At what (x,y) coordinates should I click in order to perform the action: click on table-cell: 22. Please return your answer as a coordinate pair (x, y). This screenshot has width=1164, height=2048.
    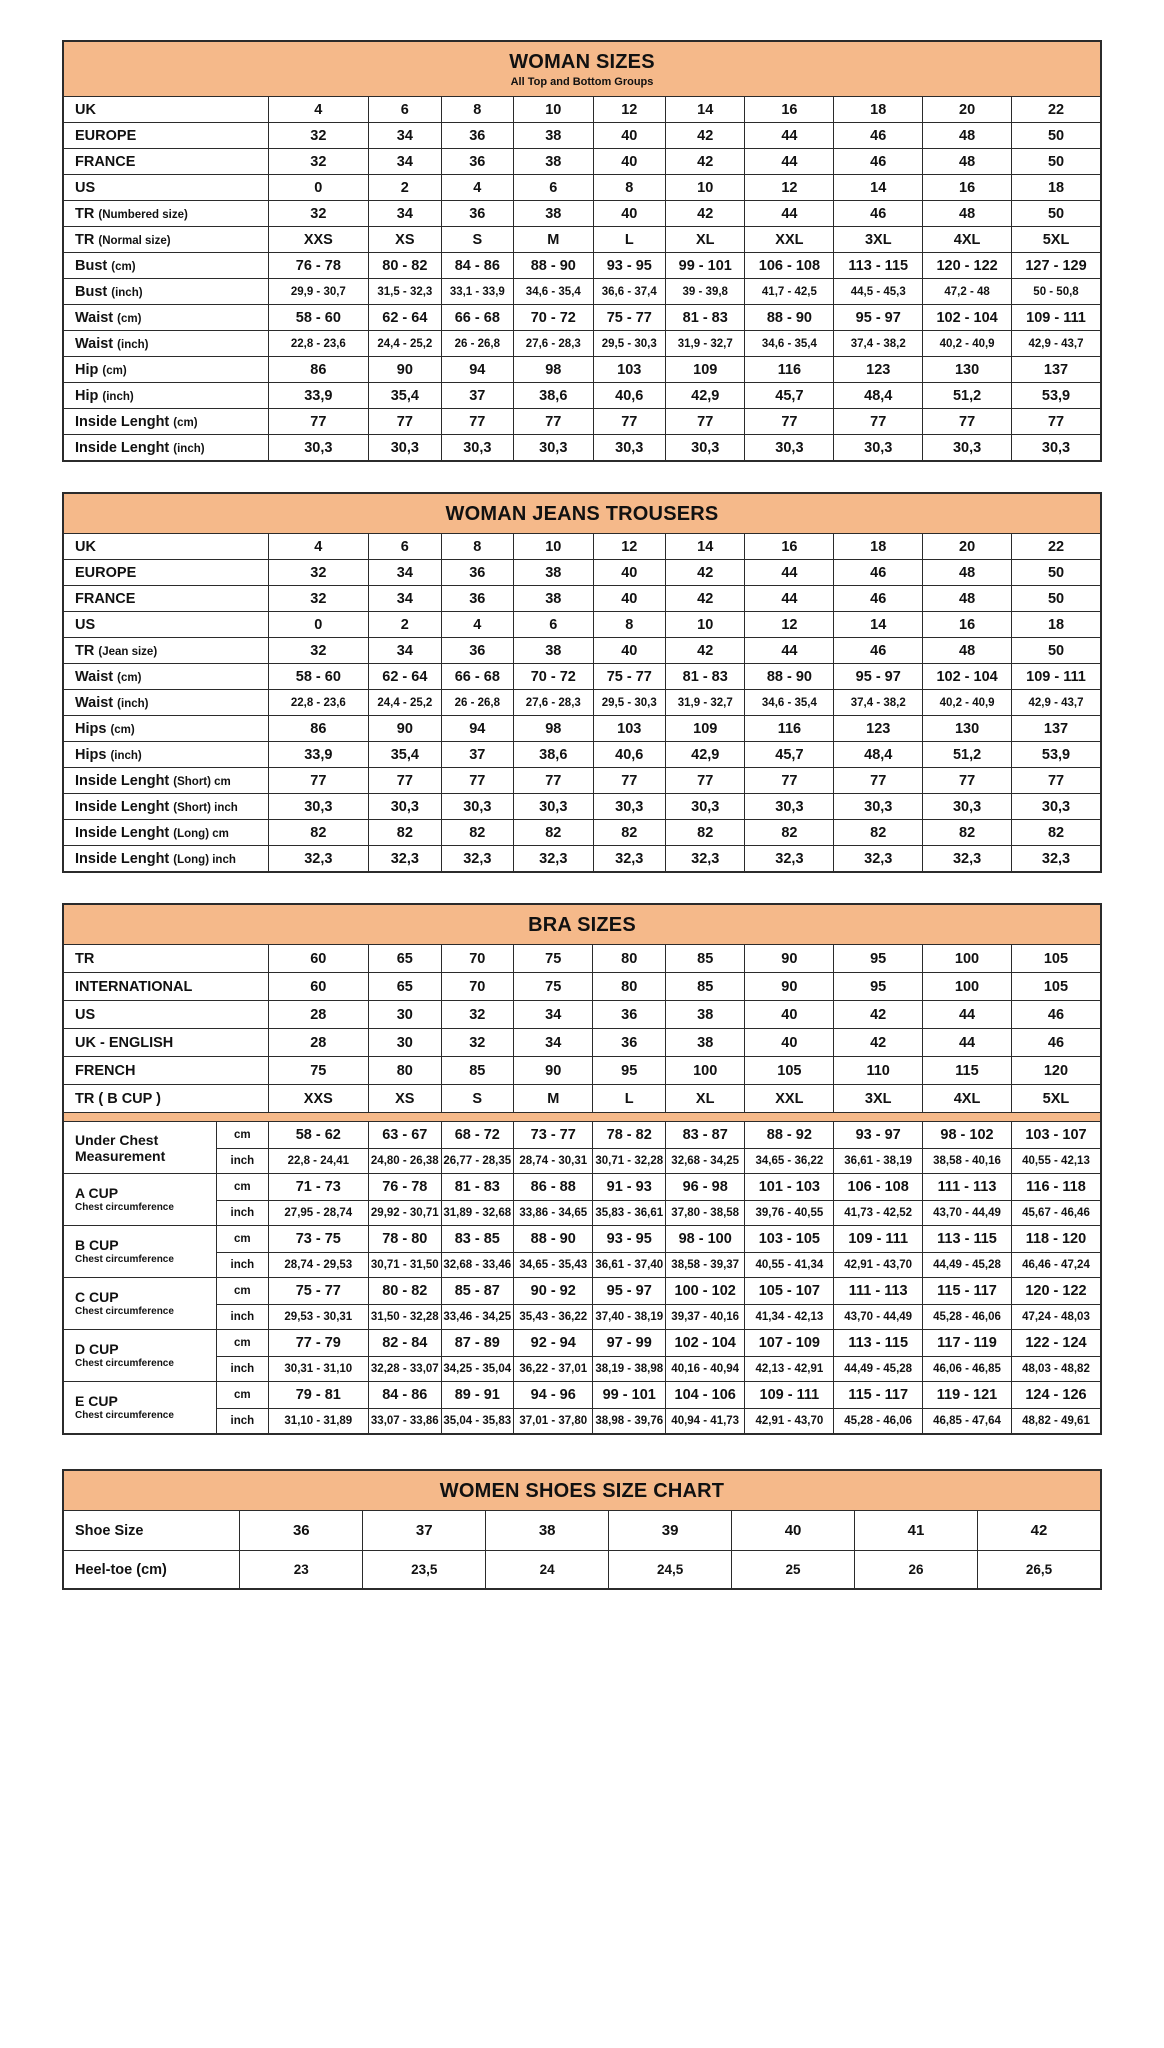
    Looking at the image, I should click on (1056, 110).